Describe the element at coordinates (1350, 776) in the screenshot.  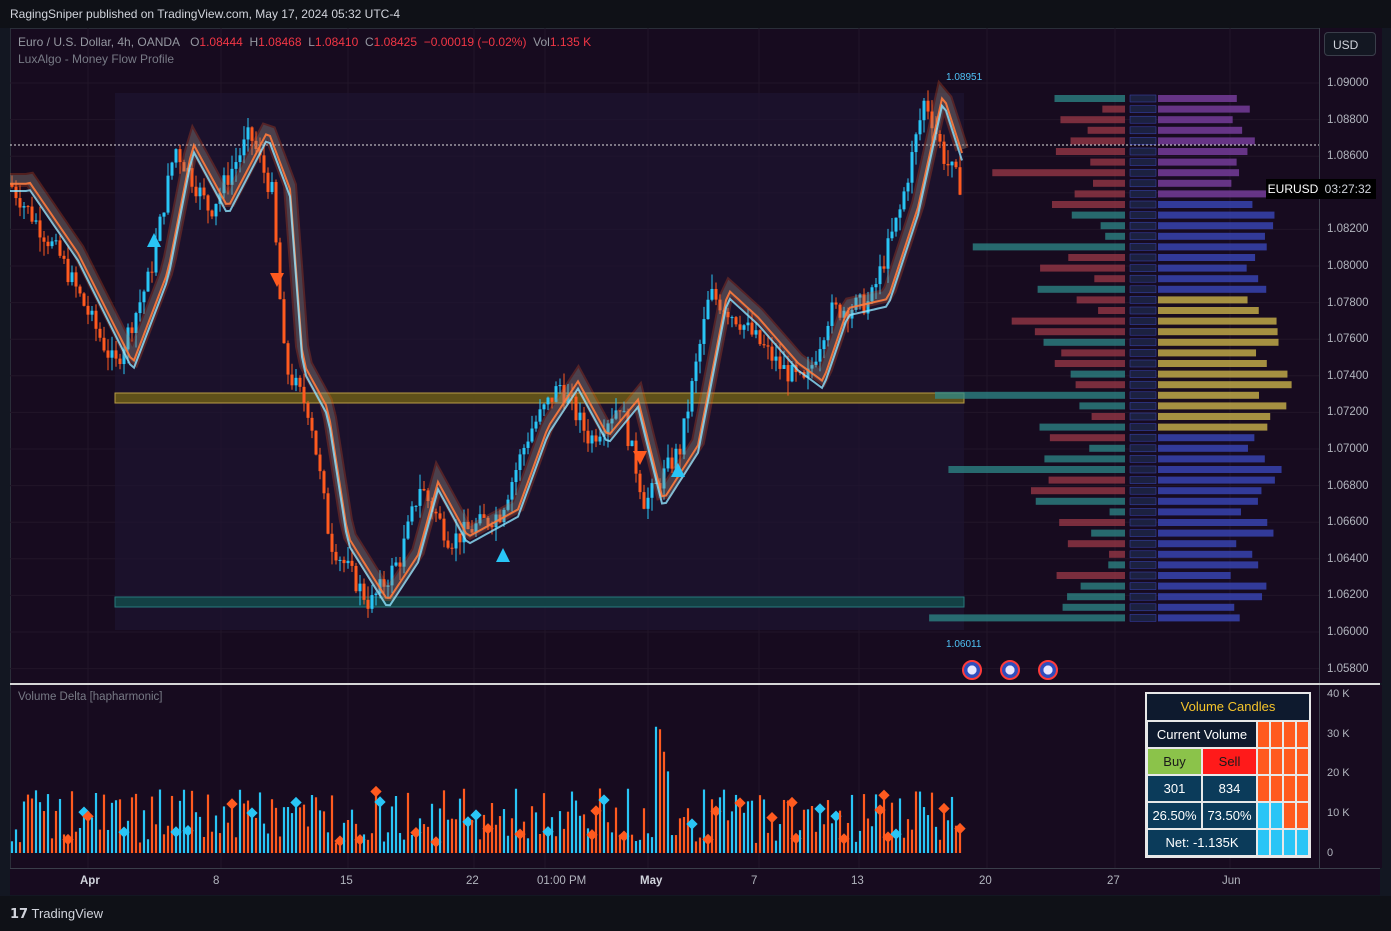
I see `volume-scale` at that location.